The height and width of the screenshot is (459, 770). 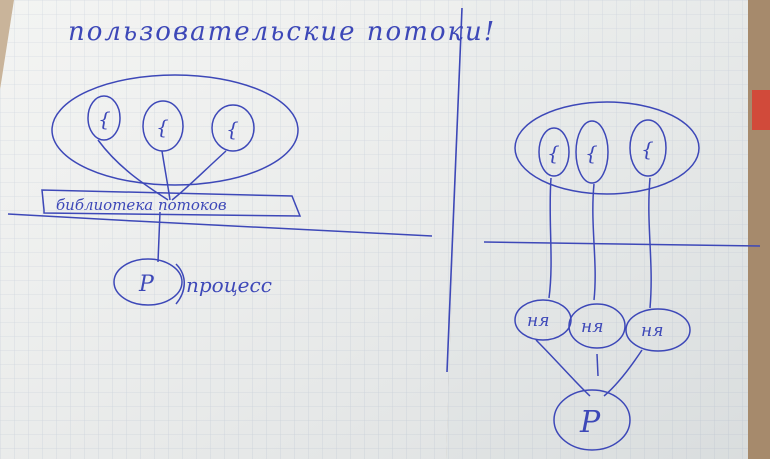 What do you see at coordinates (622, 244) in the screenshot?
I see `kernel-boundary-right` at bounding box center [622, 244].